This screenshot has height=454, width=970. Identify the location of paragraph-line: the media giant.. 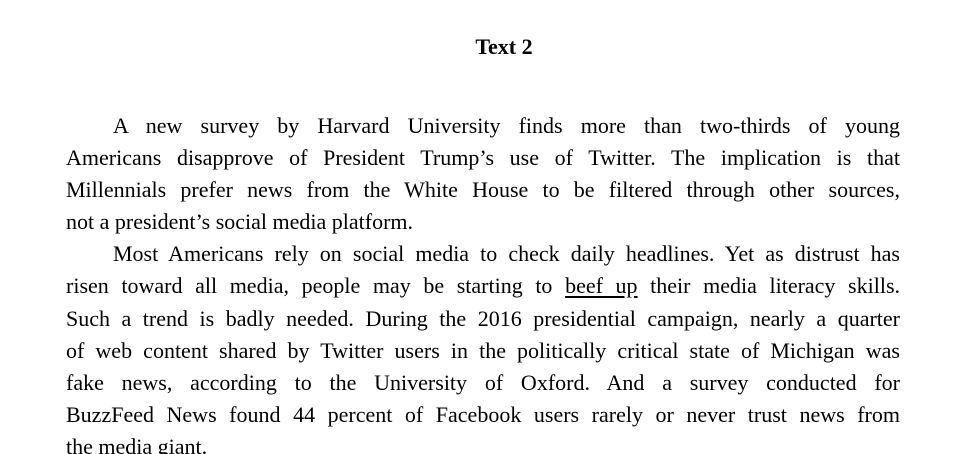
(137, 443).